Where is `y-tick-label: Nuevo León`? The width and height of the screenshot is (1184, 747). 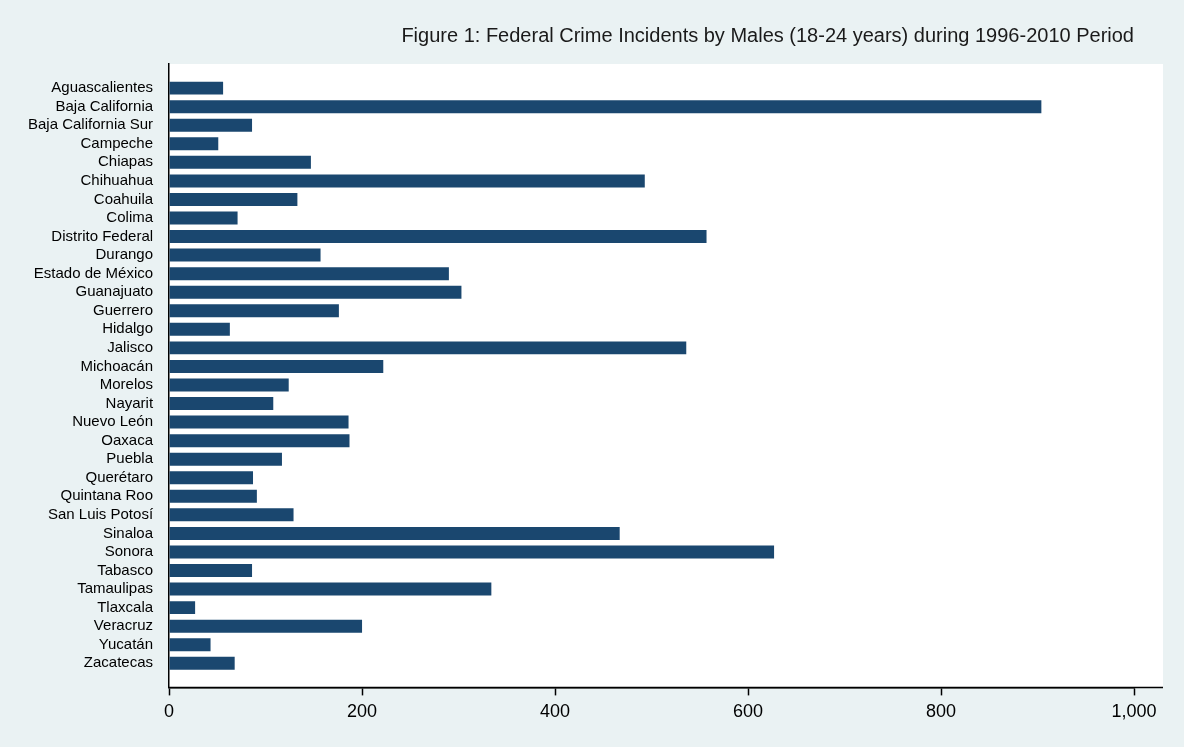
y-tick-label: Nuevo León is located at coordinates (113, 421).